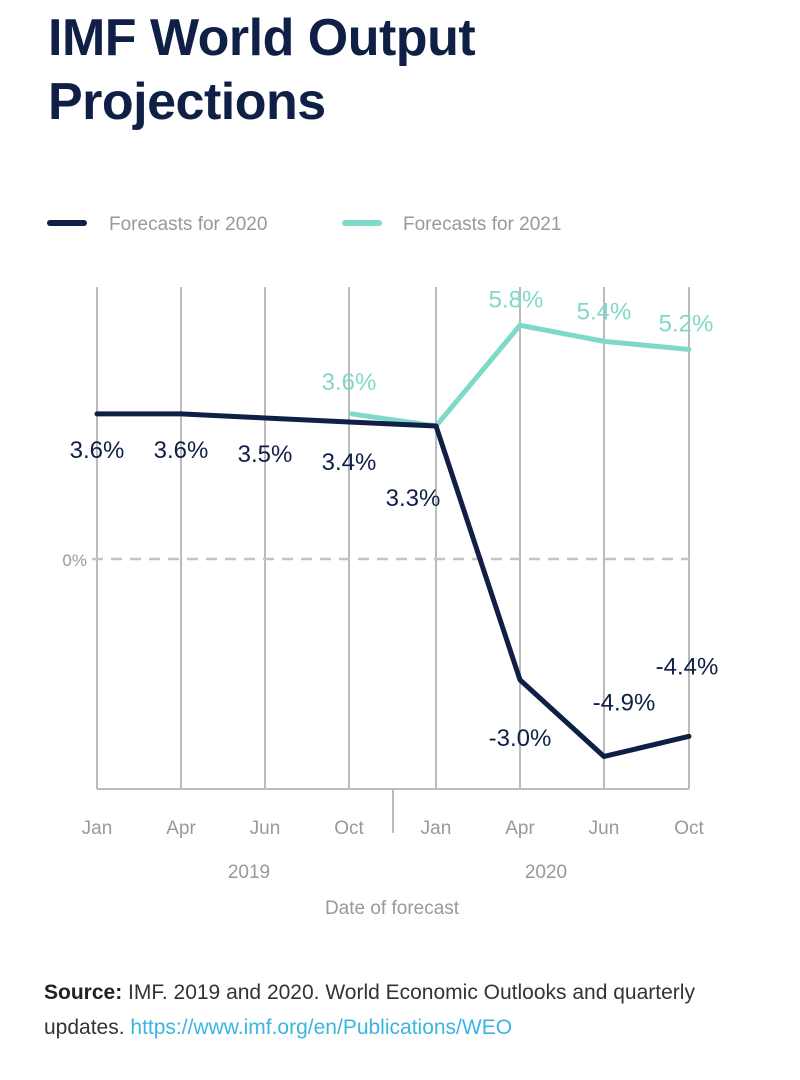  Describe the element at coordinates (686, 323) in the screenshot. I see `data-label-2021: 5.2%` at that location.